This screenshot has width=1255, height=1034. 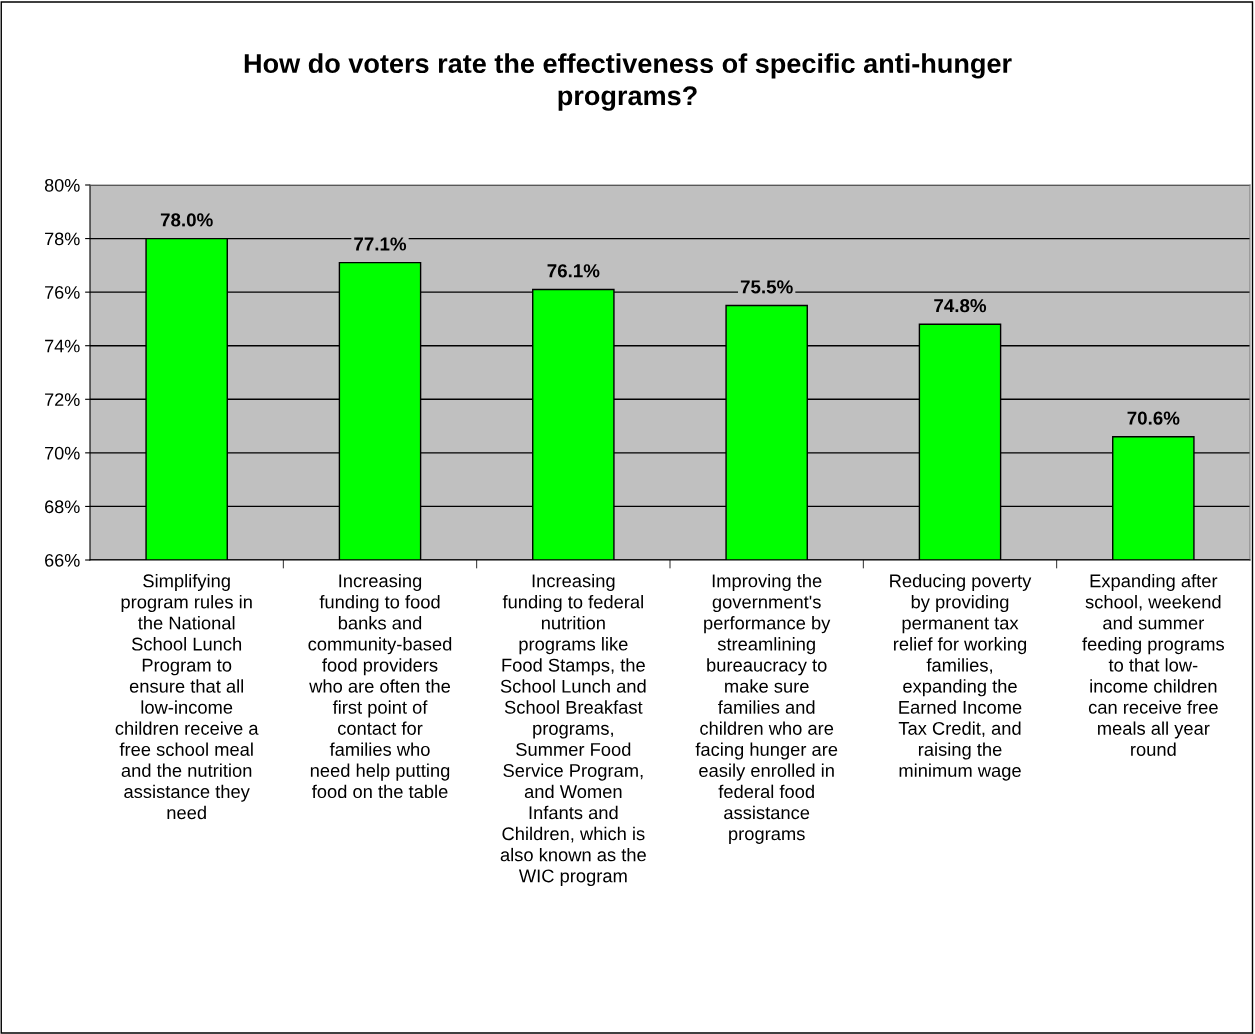 What do you see at coordinates (62, 239) in the screenshot?
I see `y-tick-label: 78%` at bounding box center [62, 239].